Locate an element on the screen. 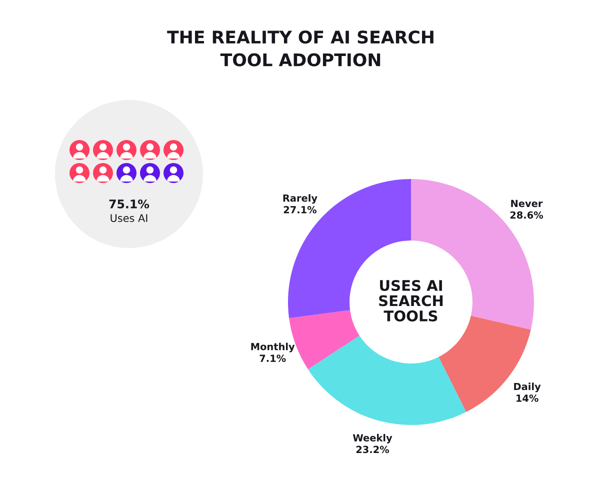  slice-label: Daily is located at coordinates (527, 387).